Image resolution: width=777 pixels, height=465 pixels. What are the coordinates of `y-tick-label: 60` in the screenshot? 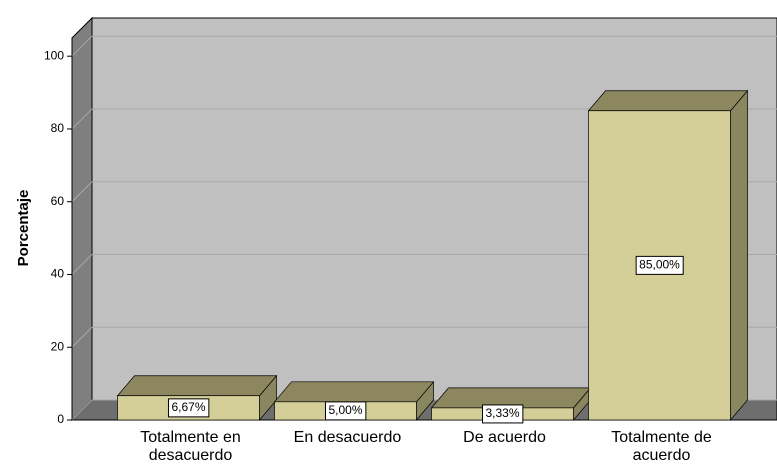 It's located at (58, 201).